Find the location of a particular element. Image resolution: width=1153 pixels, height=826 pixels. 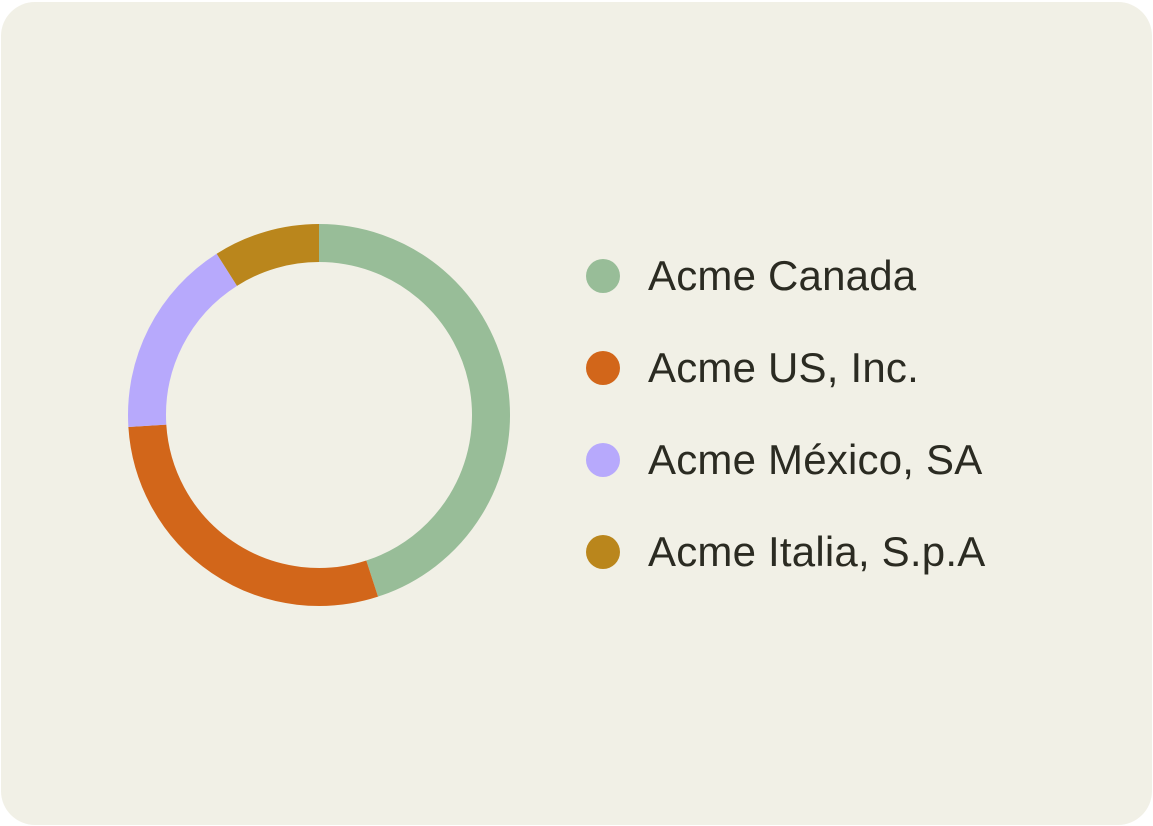

legend-label-acme-us: Acme US, Inc. is located at coordinates (784, 367).